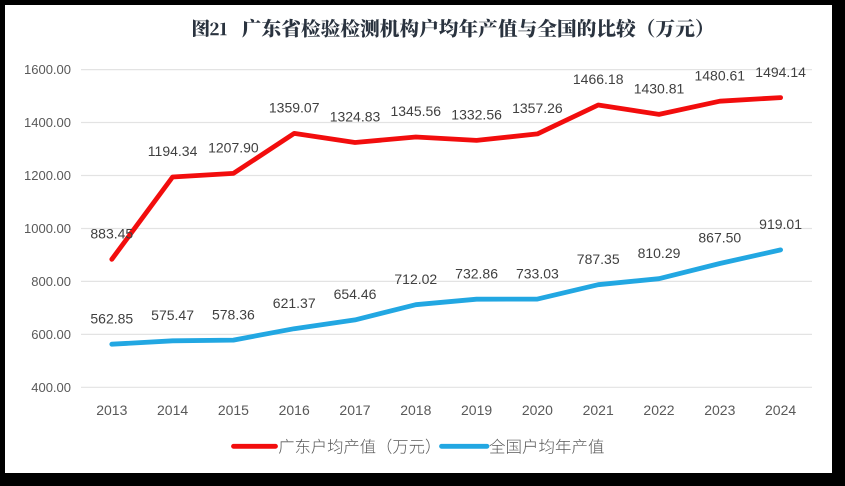 This screenshot has height=486, width=845. Describe the element at coordinates (51, 281) in the screenshot. I see `svg-text: 800.00` at that location.